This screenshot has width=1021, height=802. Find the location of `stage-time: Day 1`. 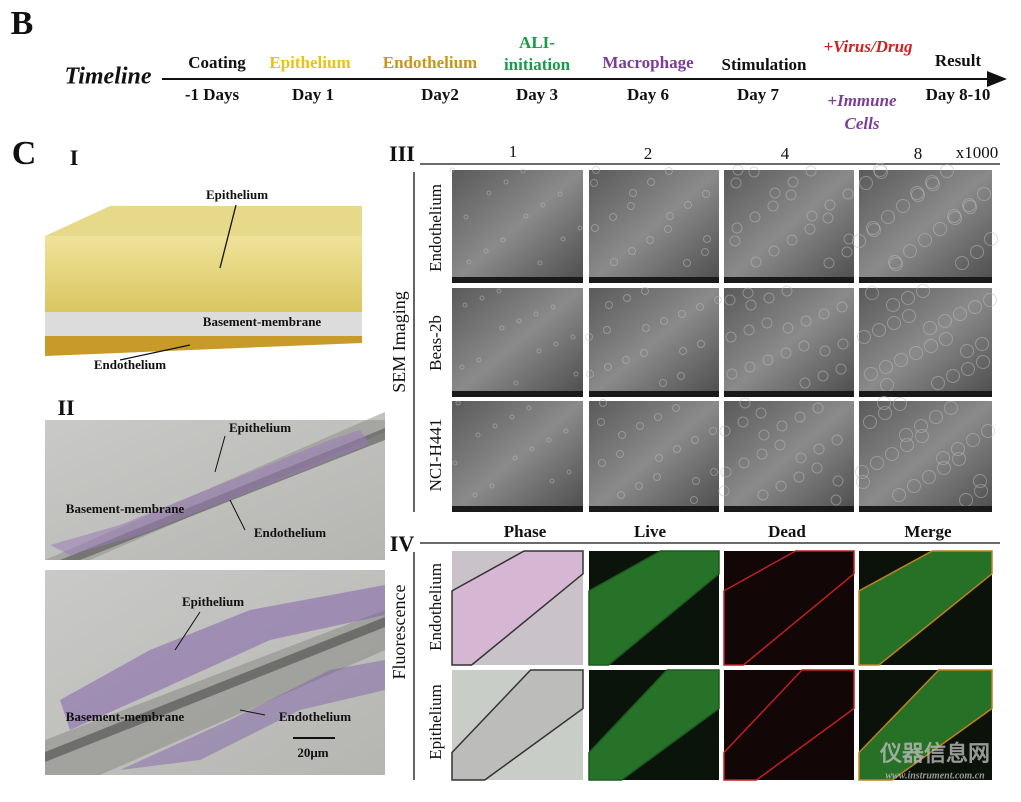

stage-time: Day 1 is located at coordinates (313, 94).